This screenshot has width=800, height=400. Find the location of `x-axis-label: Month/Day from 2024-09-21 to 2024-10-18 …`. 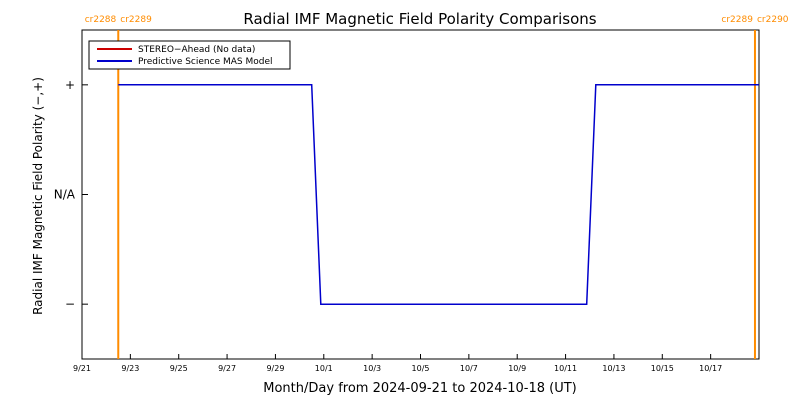

x-axis-label: Month/Day from 2024-09-21 to 2024-10-18 … is located at coordinates (419, 388).